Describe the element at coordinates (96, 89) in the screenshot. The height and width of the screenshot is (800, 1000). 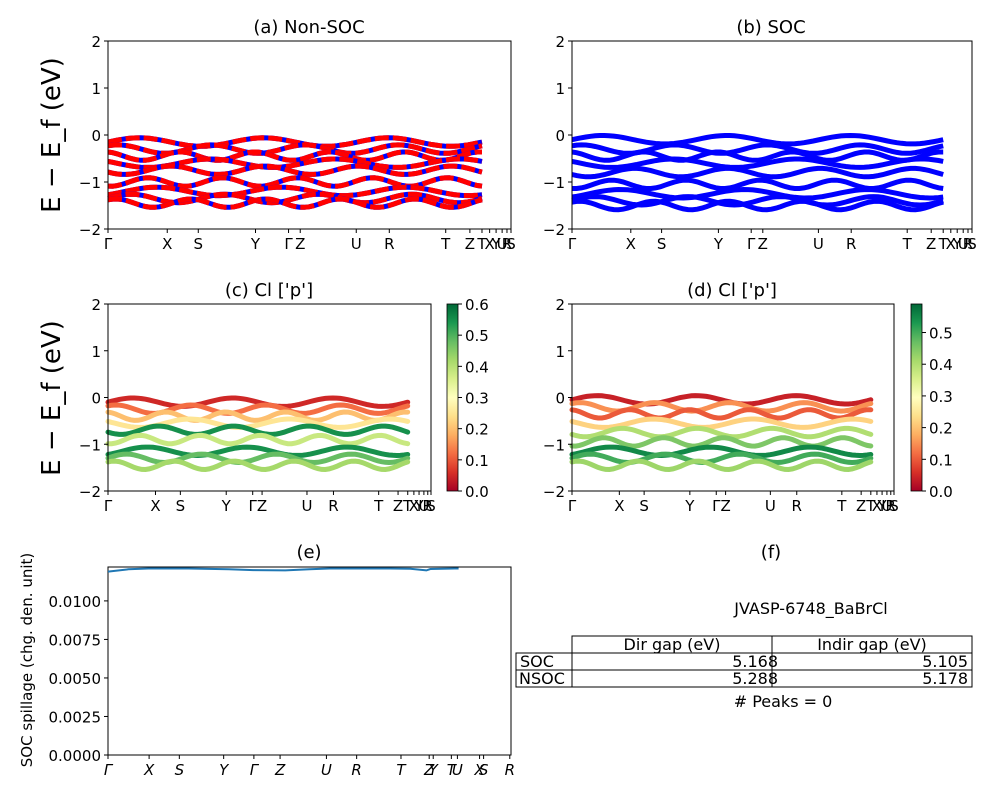
I see `panel-a-ytick-label: 1` at that location.